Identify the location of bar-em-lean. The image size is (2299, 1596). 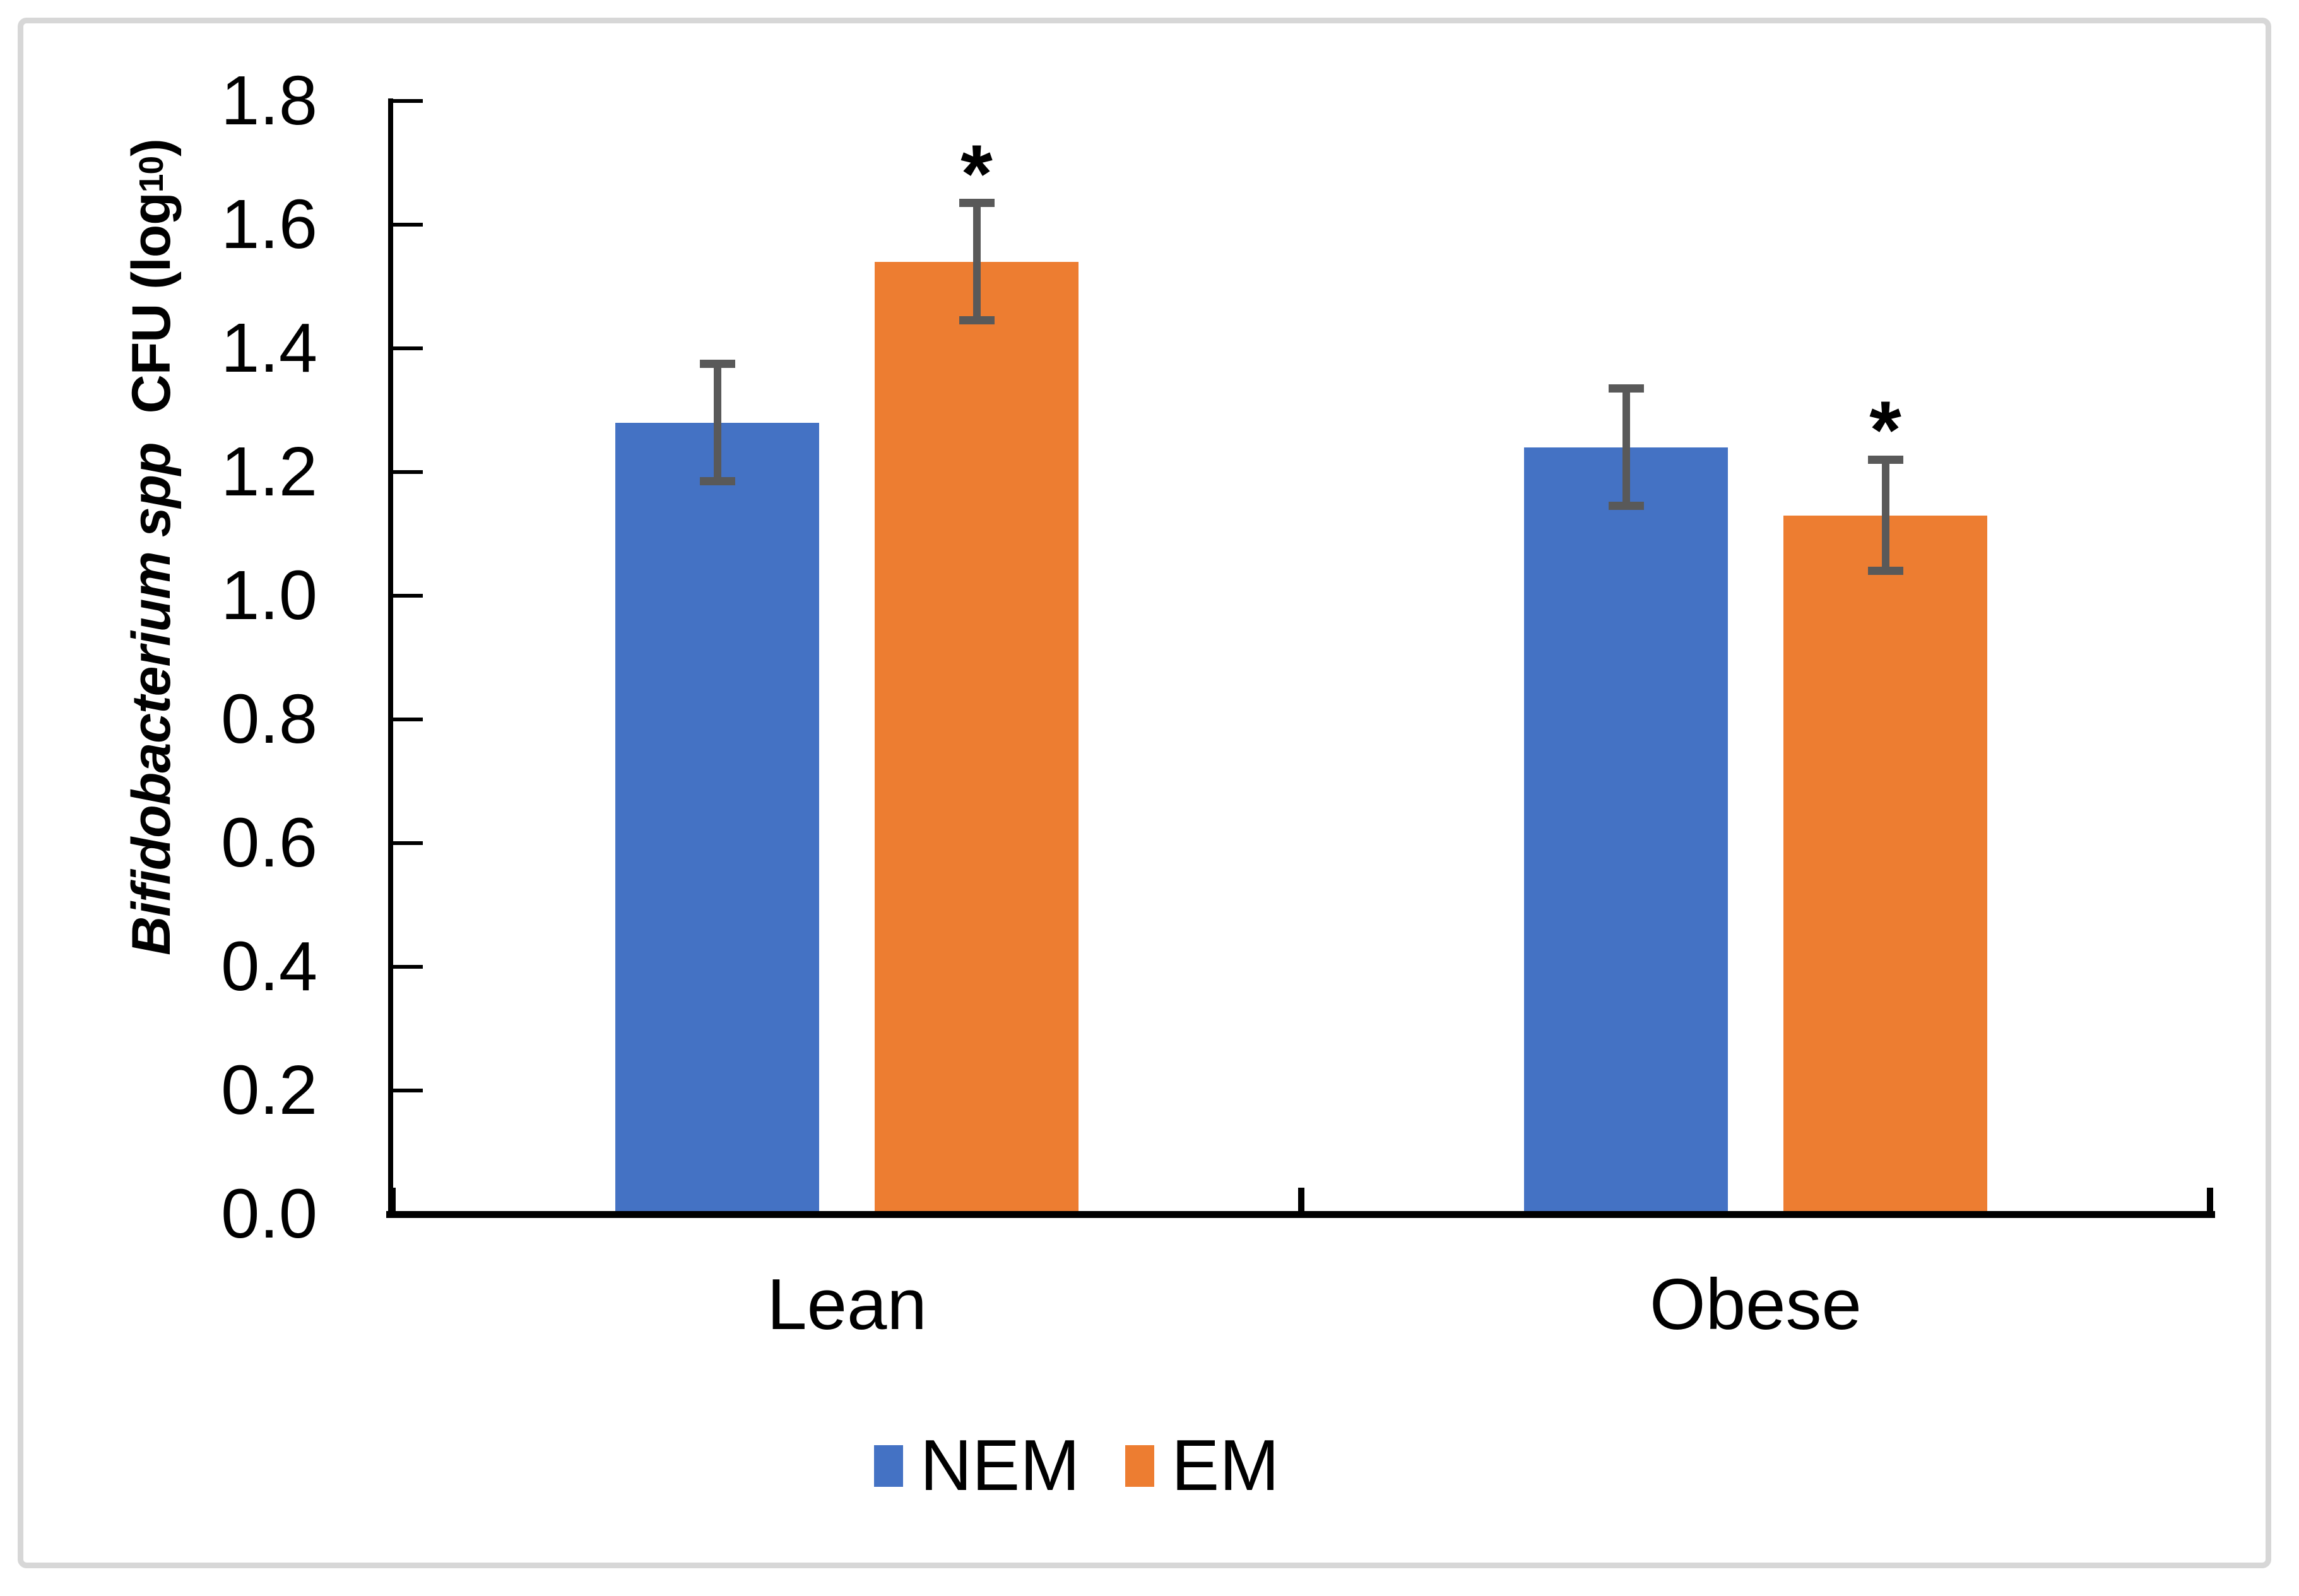
(977, 737).